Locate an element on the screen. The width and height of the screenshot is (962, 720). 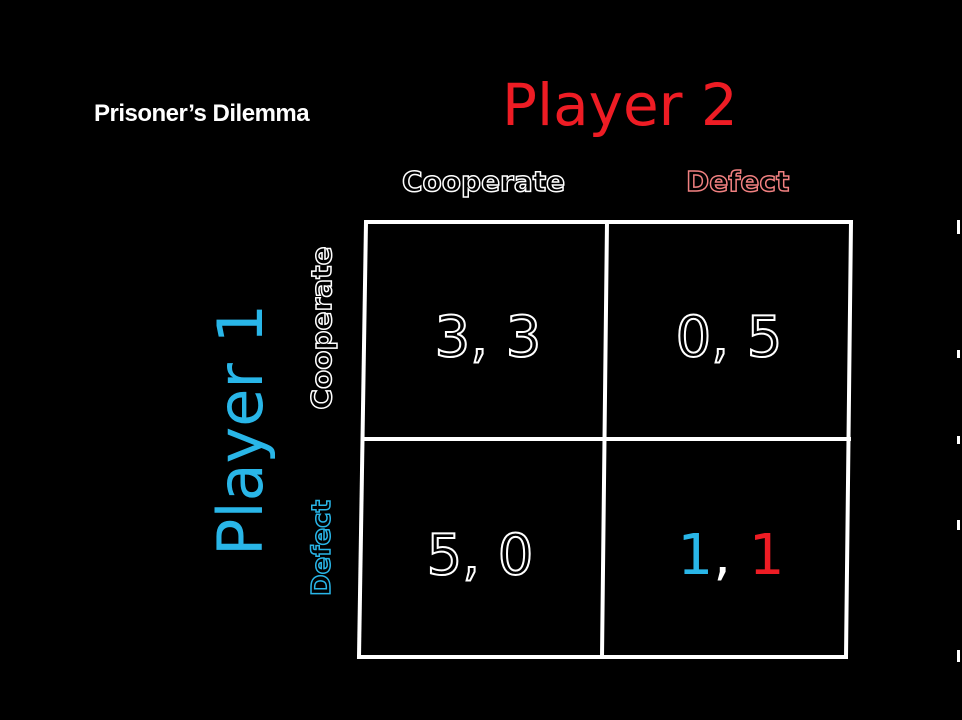
grid-right-line is located at coordinates (848, 439).